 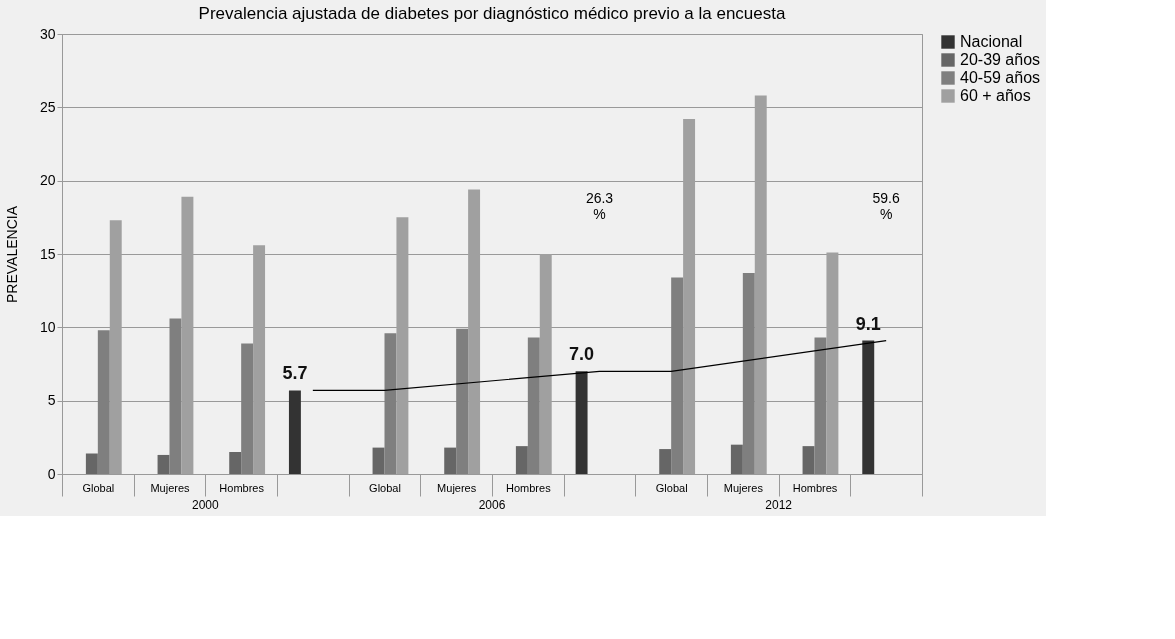 What do you see at coordinates (47, 180) in the screenshot?
I see `y-tick-label: 20` at bounding box center [47, 180].